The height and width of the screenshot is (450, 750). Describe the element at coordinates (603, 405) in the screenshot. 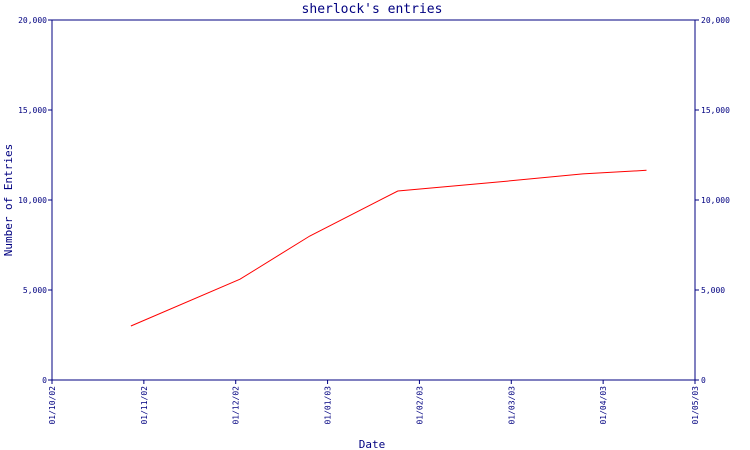

I see `x-tick-label: 01/04/03` at that location.